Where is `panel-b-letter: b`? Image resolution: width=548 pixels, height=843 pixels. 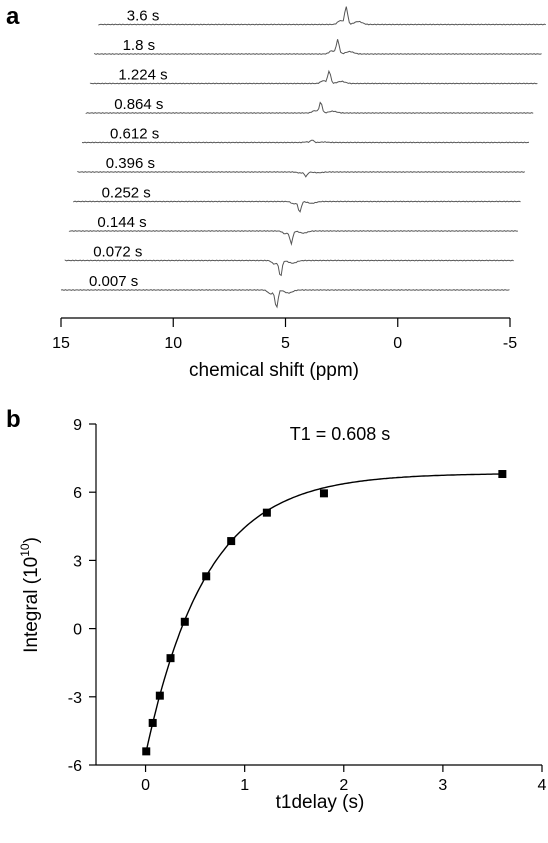
panel-b-letter: b is located at coordinates (13, 419).